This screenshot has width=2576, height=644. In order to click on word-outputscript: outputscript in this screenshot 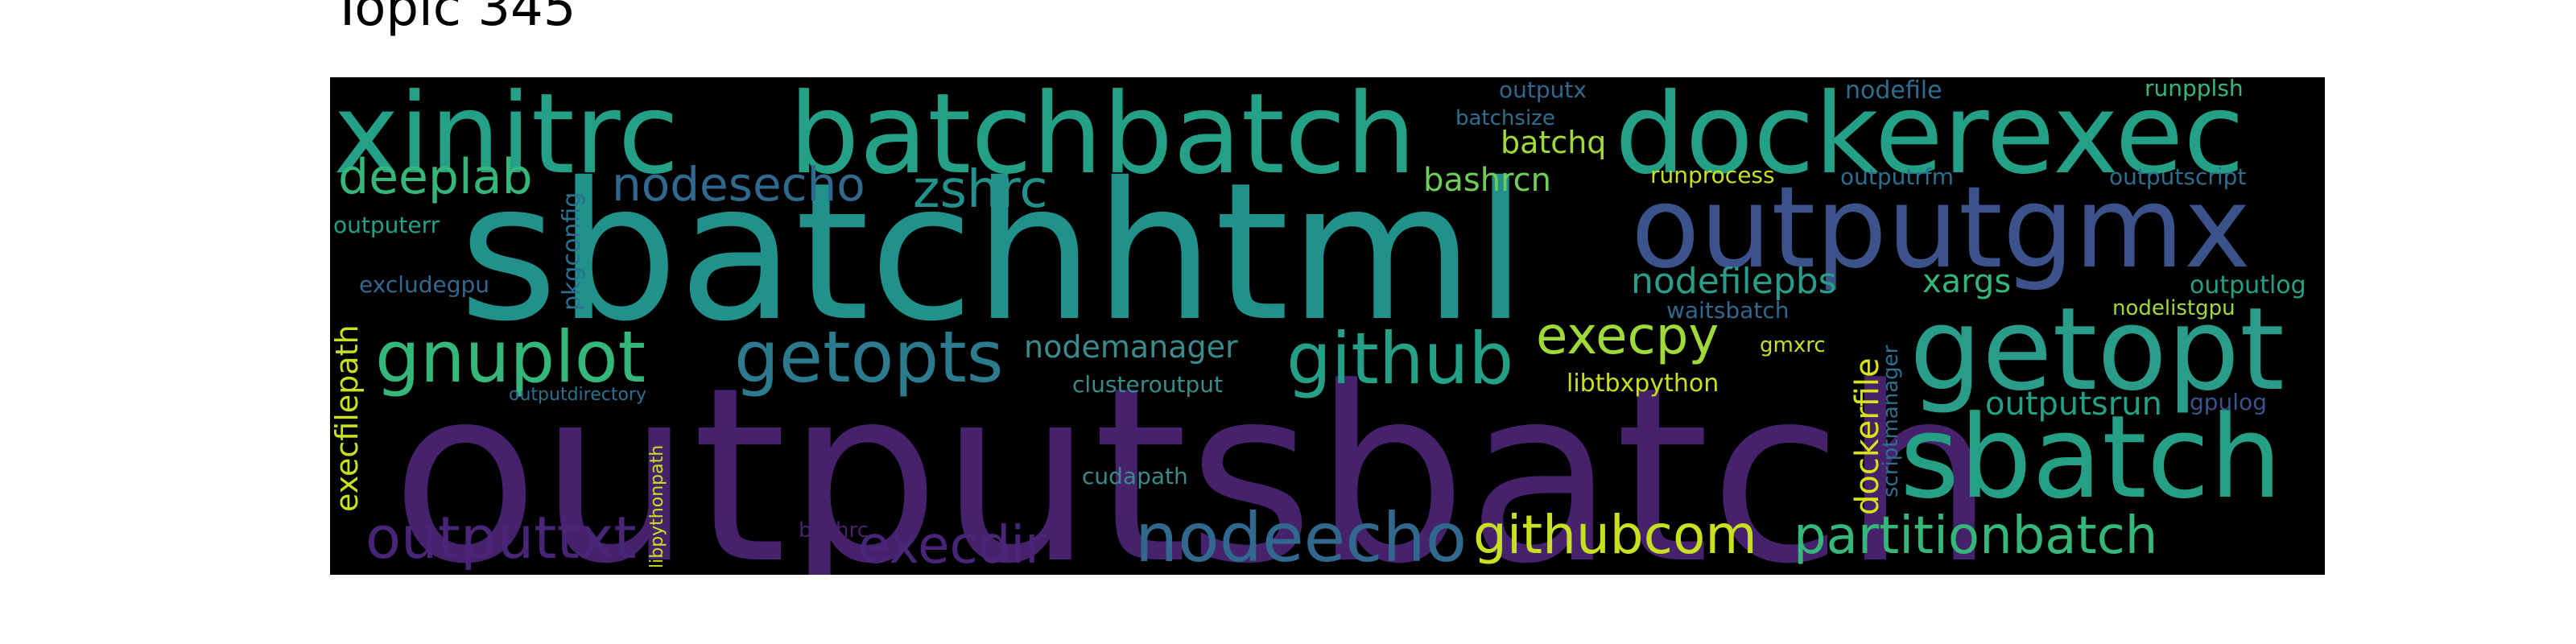, I will do `click(2178, 176)`.